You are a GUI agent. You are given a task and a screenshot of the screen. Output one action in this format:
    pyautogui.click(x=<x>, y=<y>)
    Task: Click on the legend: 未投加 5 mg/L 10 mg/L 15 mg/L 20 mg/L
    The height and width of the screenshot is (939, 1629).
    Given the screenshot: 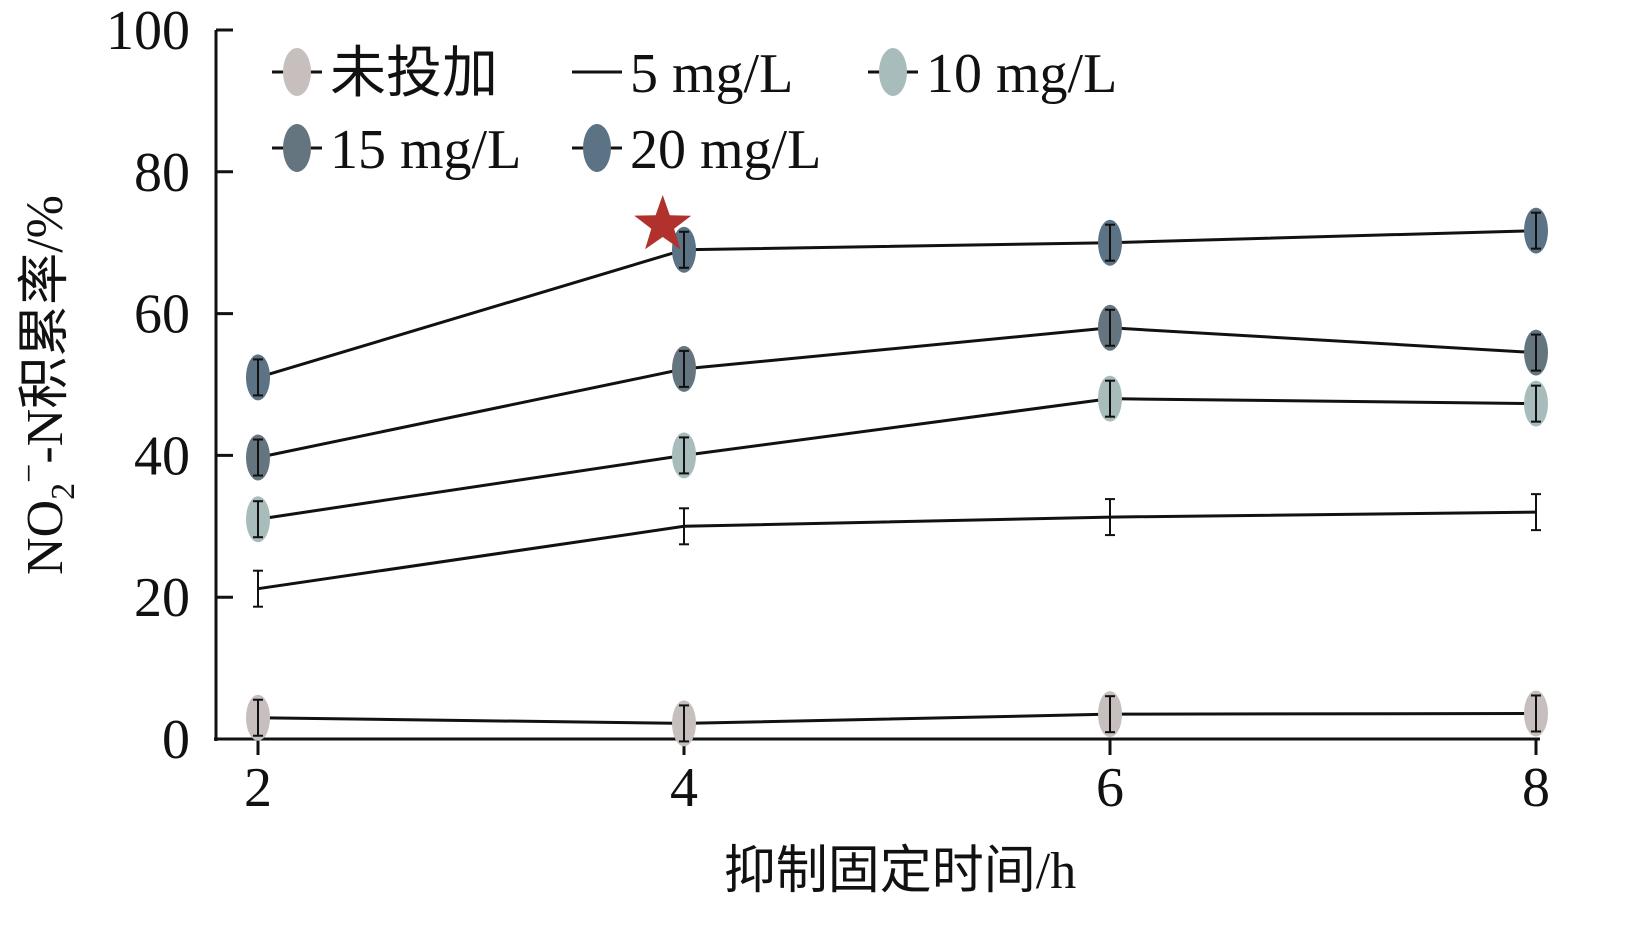 What is the action you would take?
    pyautogui.click(x=694, y=112)
    